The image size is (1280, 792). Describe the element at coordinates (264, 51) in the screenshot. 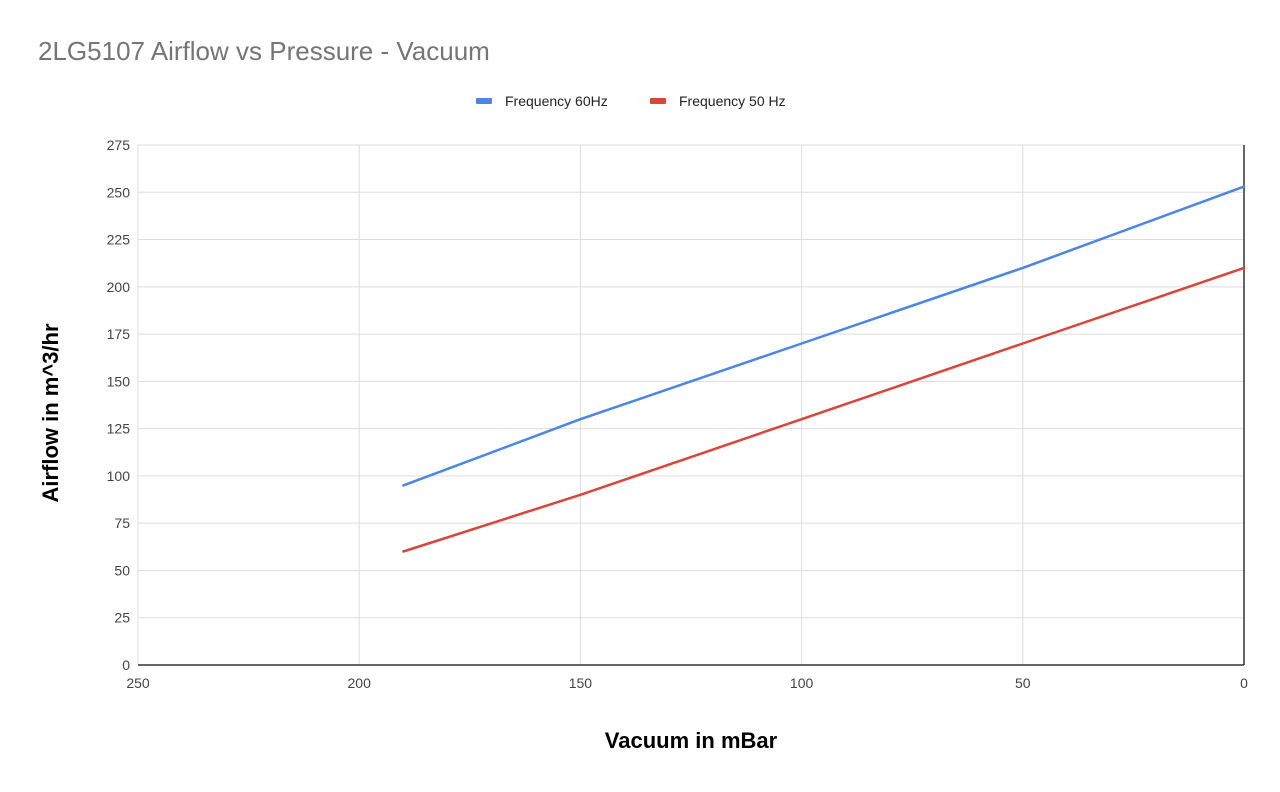

I see `chart-title: 2LG5107 Airflow vs Pressure - Vacuum` at that location.